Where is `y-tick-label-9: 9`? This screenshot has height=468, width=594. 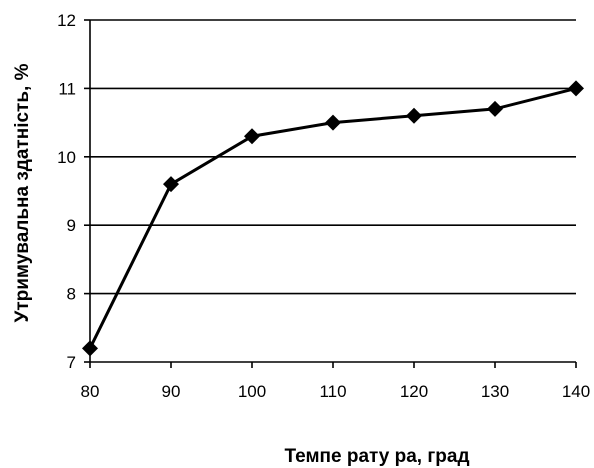 y-tick-label-9: 9 is located at coordinates (71, 225).